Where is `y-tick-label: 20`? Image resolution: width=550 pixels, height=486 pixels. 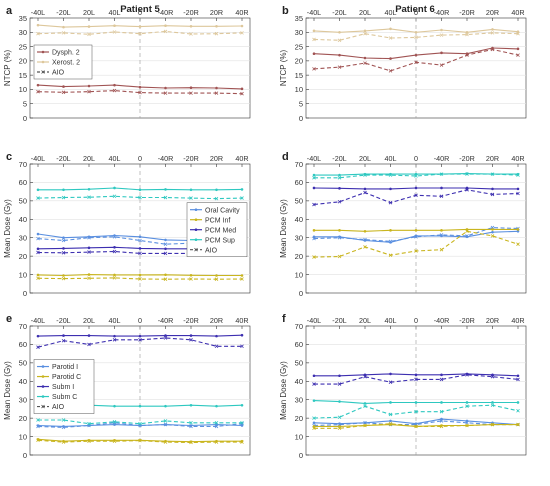 y-tick-label: 20 is located at coordinates (23, 418).